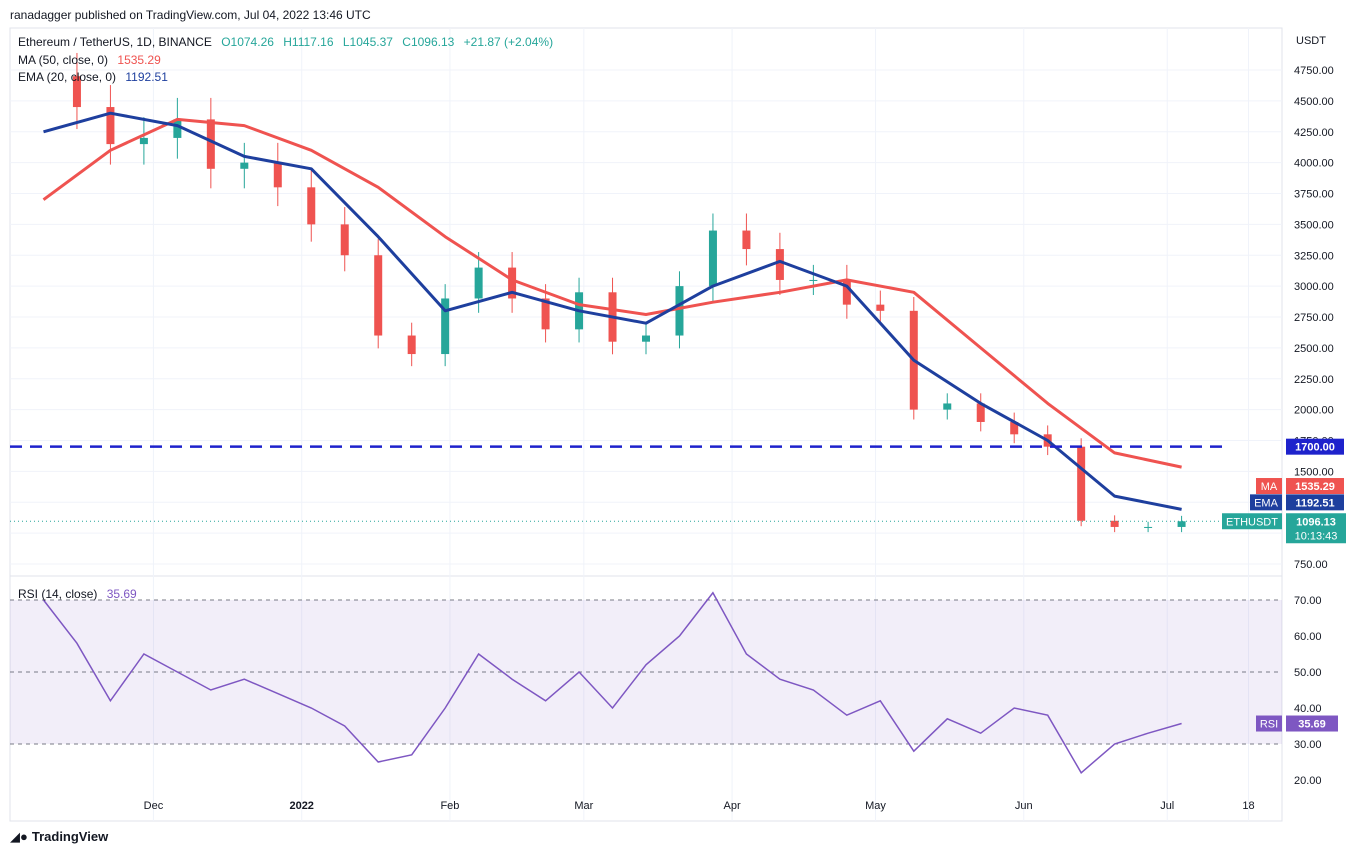  Describe the element at coordinates (1314, 164) in the screenshot. I see `price-tick-label: 4000.00` at that location.